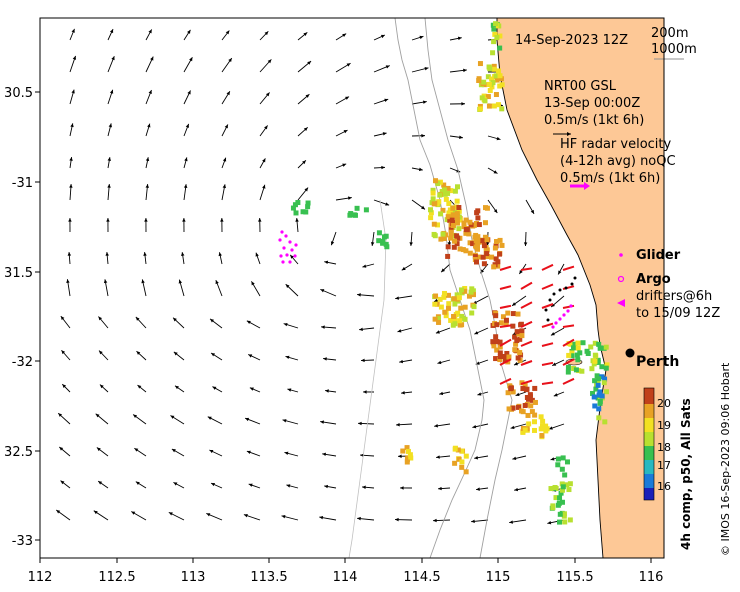  What do you see at coordinates (674, 296) in the screenshot?
I see `drifter-legend-label1: drifters@6h` at bounding box center [674, 296].